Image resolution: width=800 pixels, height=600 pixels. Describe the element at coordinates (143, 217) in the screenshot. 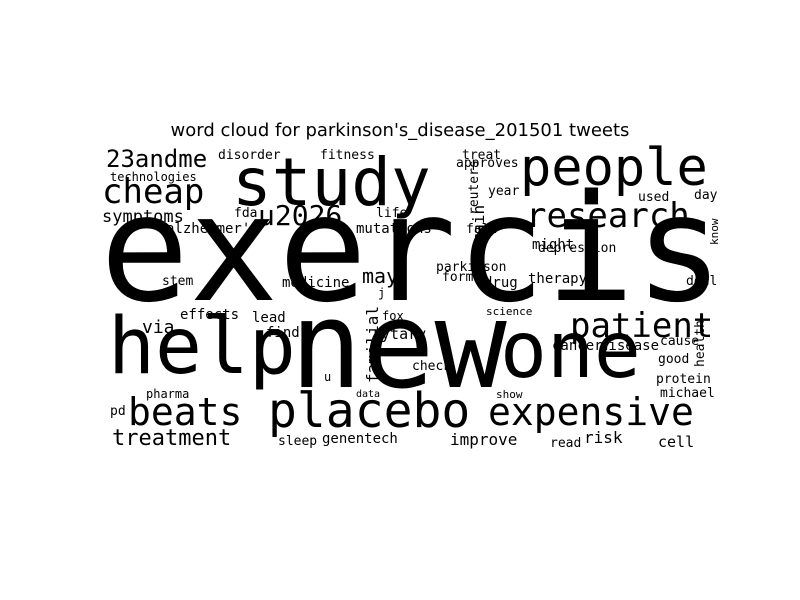

I see `word-15: symptoms` at that location.